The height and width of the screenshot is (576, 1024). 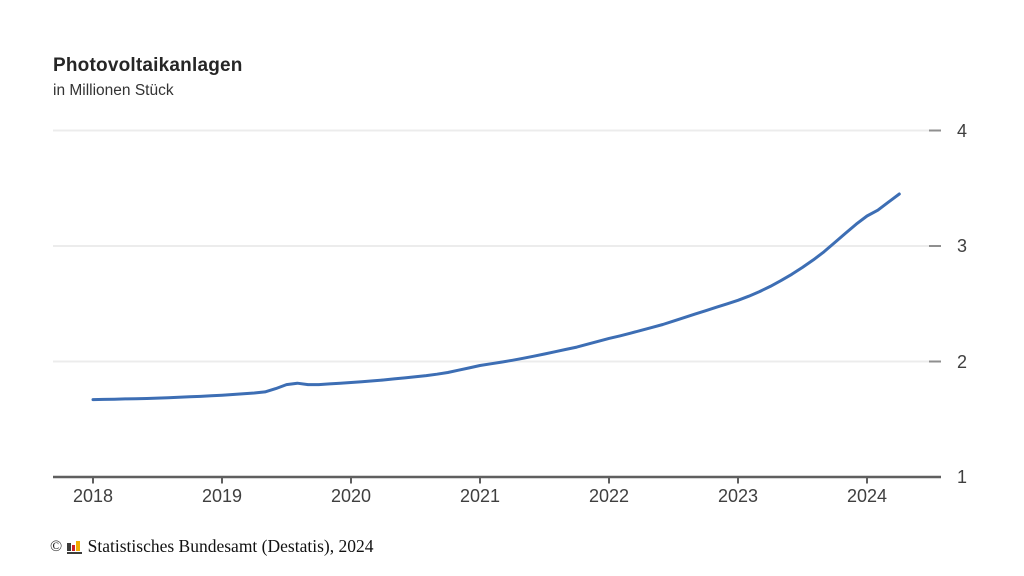 What do you see at coordinates (962, 361) in the screenshot?
I see `y-axis-label-2: 2` at bounding box center [962, 361].